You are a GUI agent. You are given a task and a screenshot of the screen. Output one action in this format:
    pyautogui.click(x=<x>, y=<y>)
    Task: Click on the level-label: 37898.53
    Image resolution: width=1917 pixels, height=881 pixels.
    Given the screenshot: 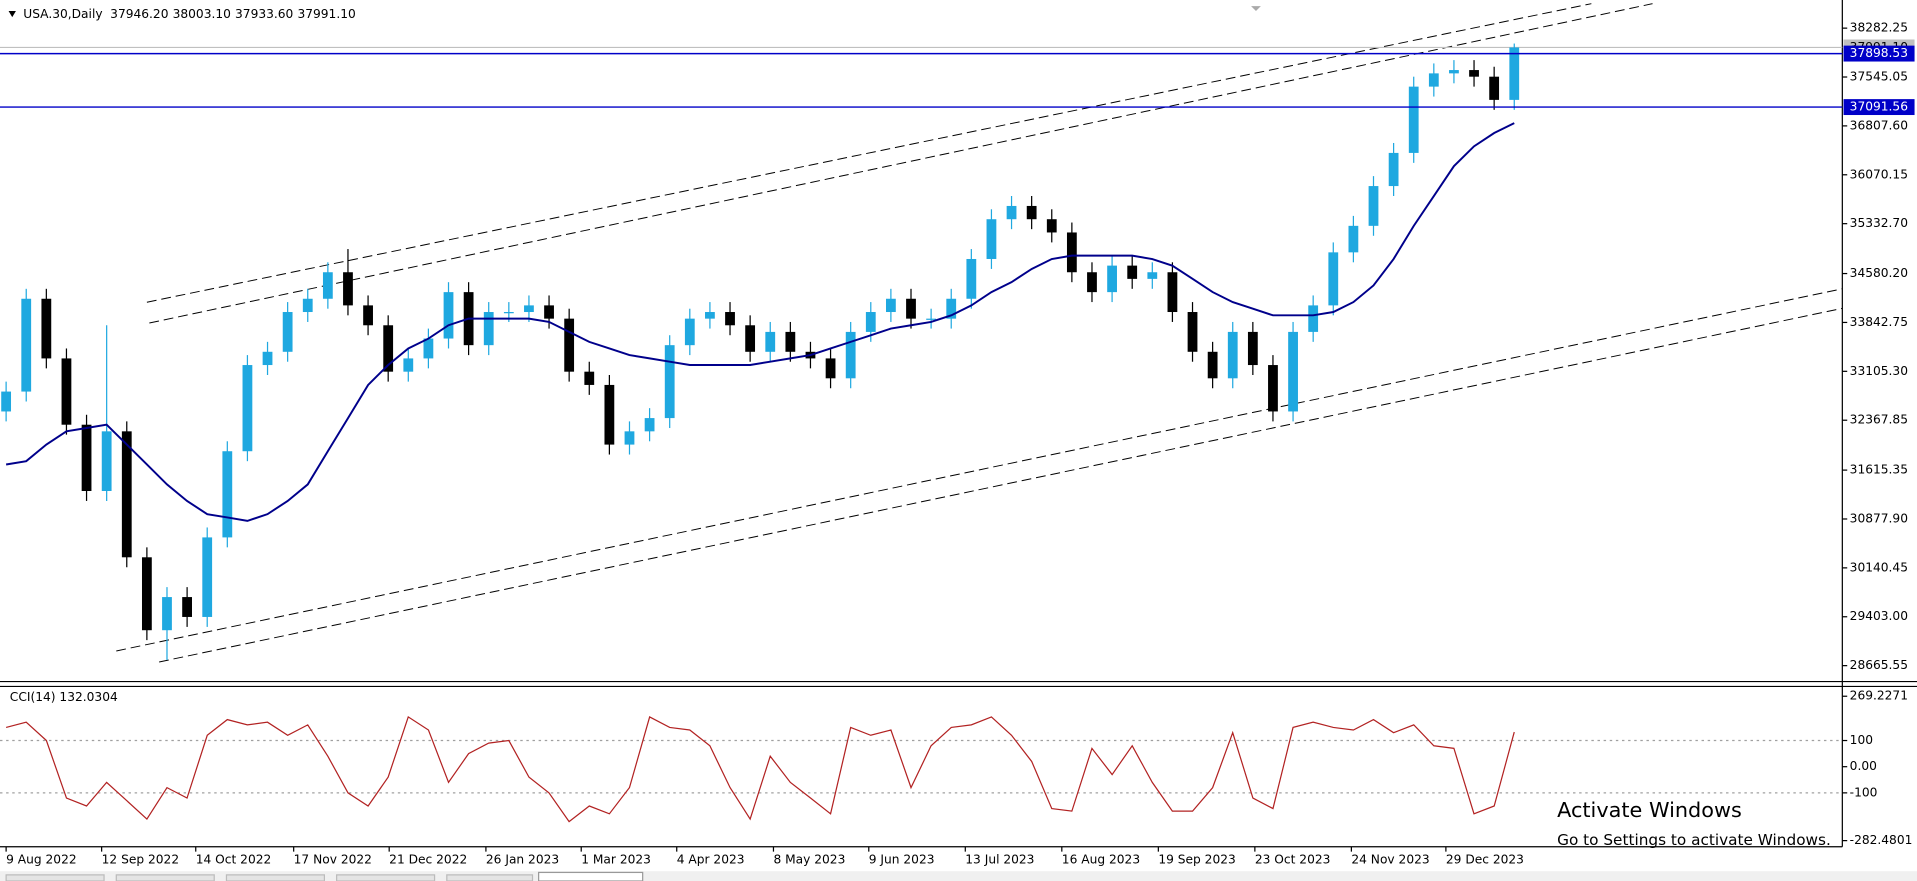 What is the action you would take?
    pyautogui.click(x=1879, y=53)
    